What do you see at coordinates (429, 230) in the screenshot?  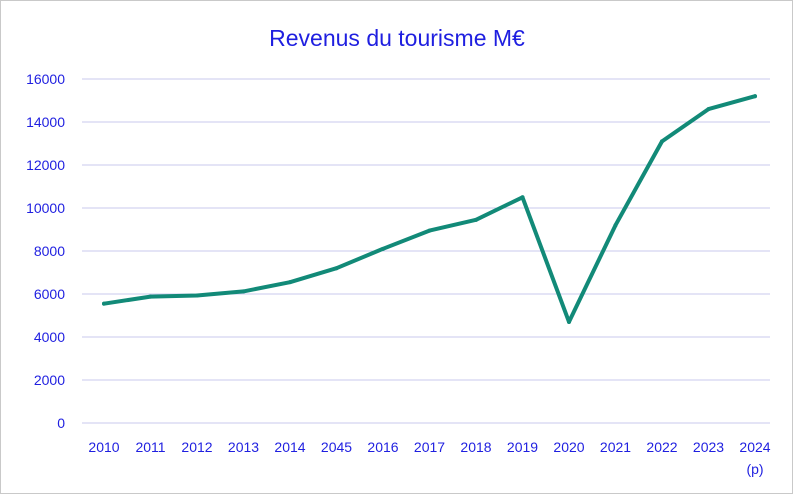 I see `data-point-2017` at bounding box center [429, 230].